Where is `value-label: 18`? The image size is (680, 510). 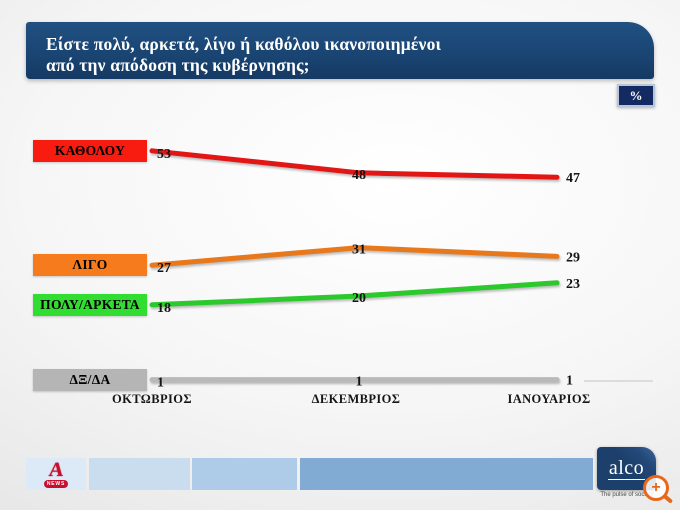 value-label: 18 is located at coordinates (164, 308).